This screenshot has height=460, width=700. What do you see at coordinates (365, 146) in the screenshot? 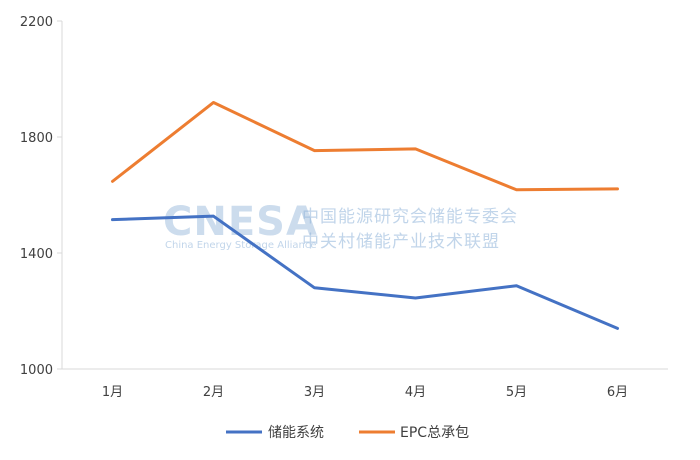
I see `series-line-epc` at bounding box center [365, 146].